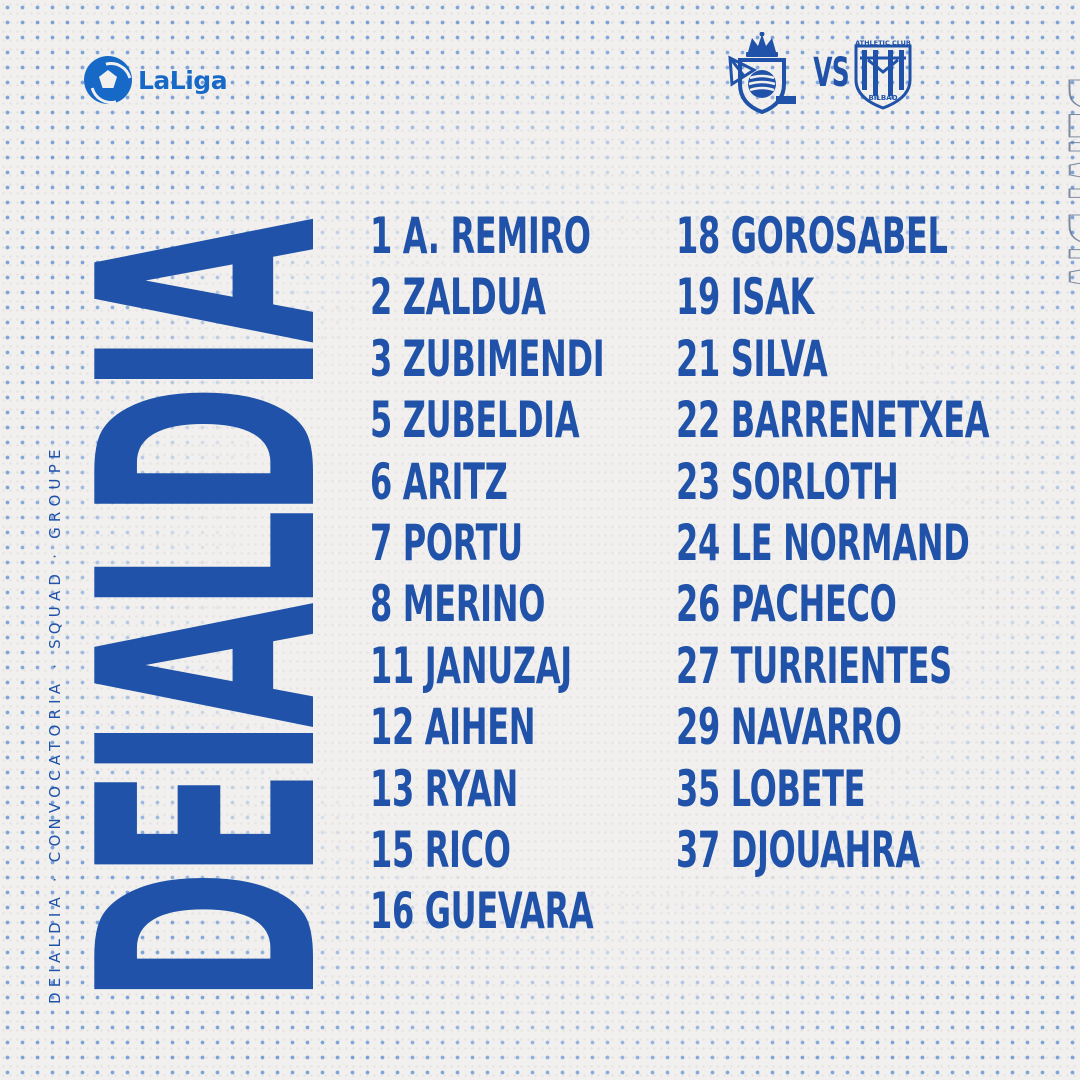 The width and height of the screenshot is (1080, 1080). What do you see at coordinates (458, 297) in the screenshot?
I see `player-entry: 2 ZALDUA` at bounding box center [458, 297].